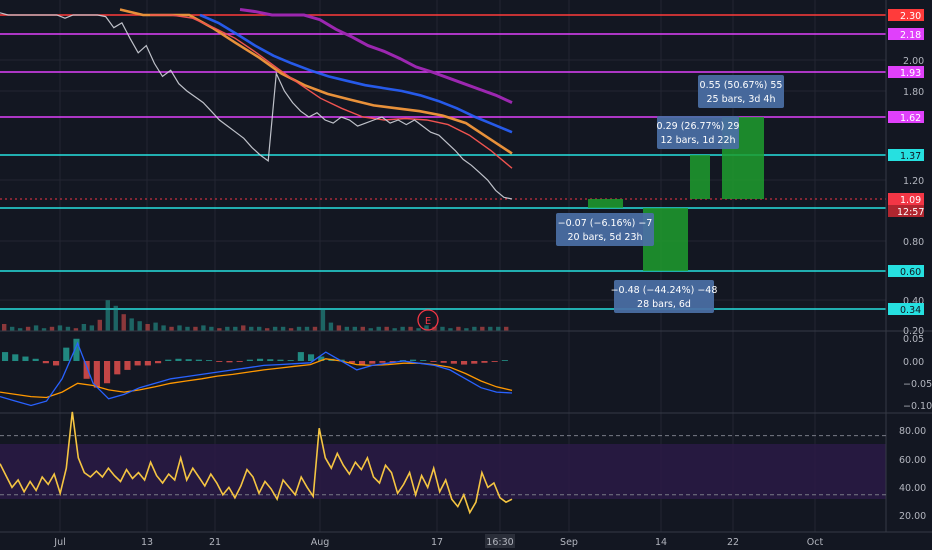  I want to click on time-tick-label: 14, so click(661, 542).